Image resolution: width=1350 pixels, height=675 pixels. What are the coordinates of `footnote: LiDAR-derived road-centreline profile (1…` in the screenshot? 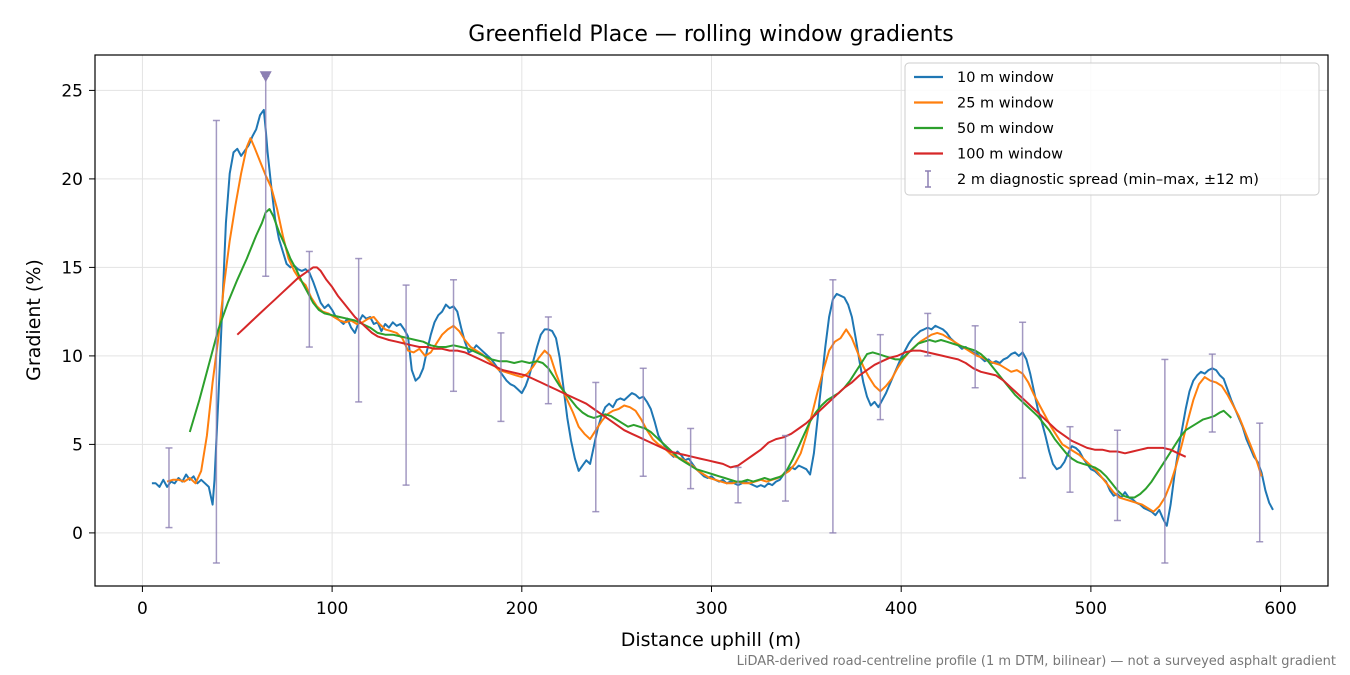 It's located at (1036, 661).